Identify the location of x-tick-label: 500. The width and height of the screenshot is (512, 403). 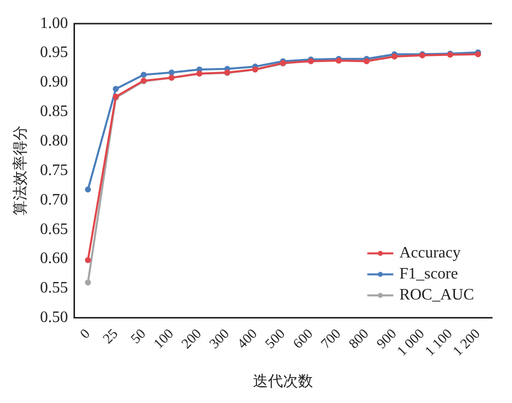
(275, 339).